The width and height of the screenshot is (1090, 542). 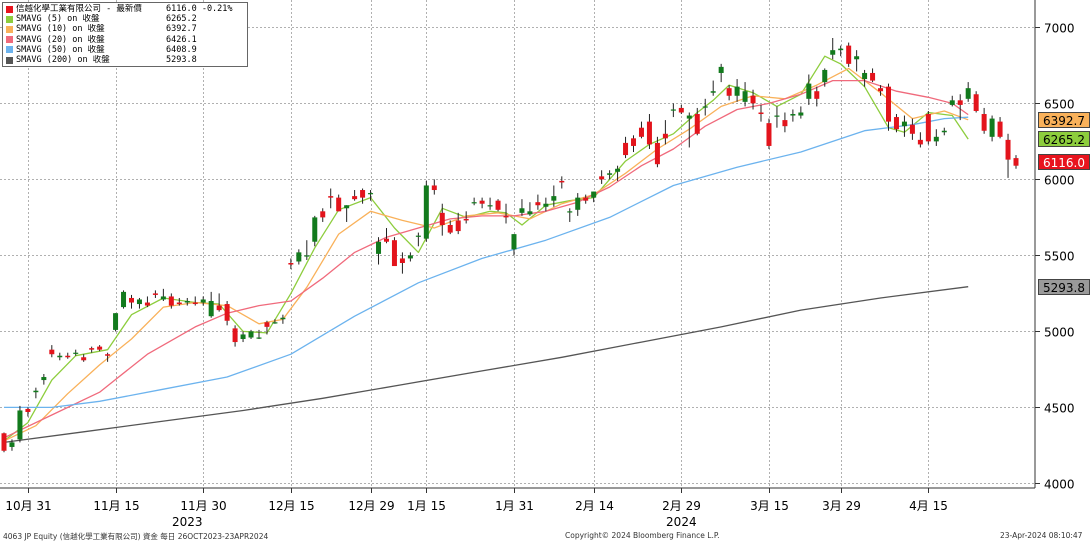 I want to click on legend-label: SMAVG (10) on 收盤, so click(x=60, y=29).